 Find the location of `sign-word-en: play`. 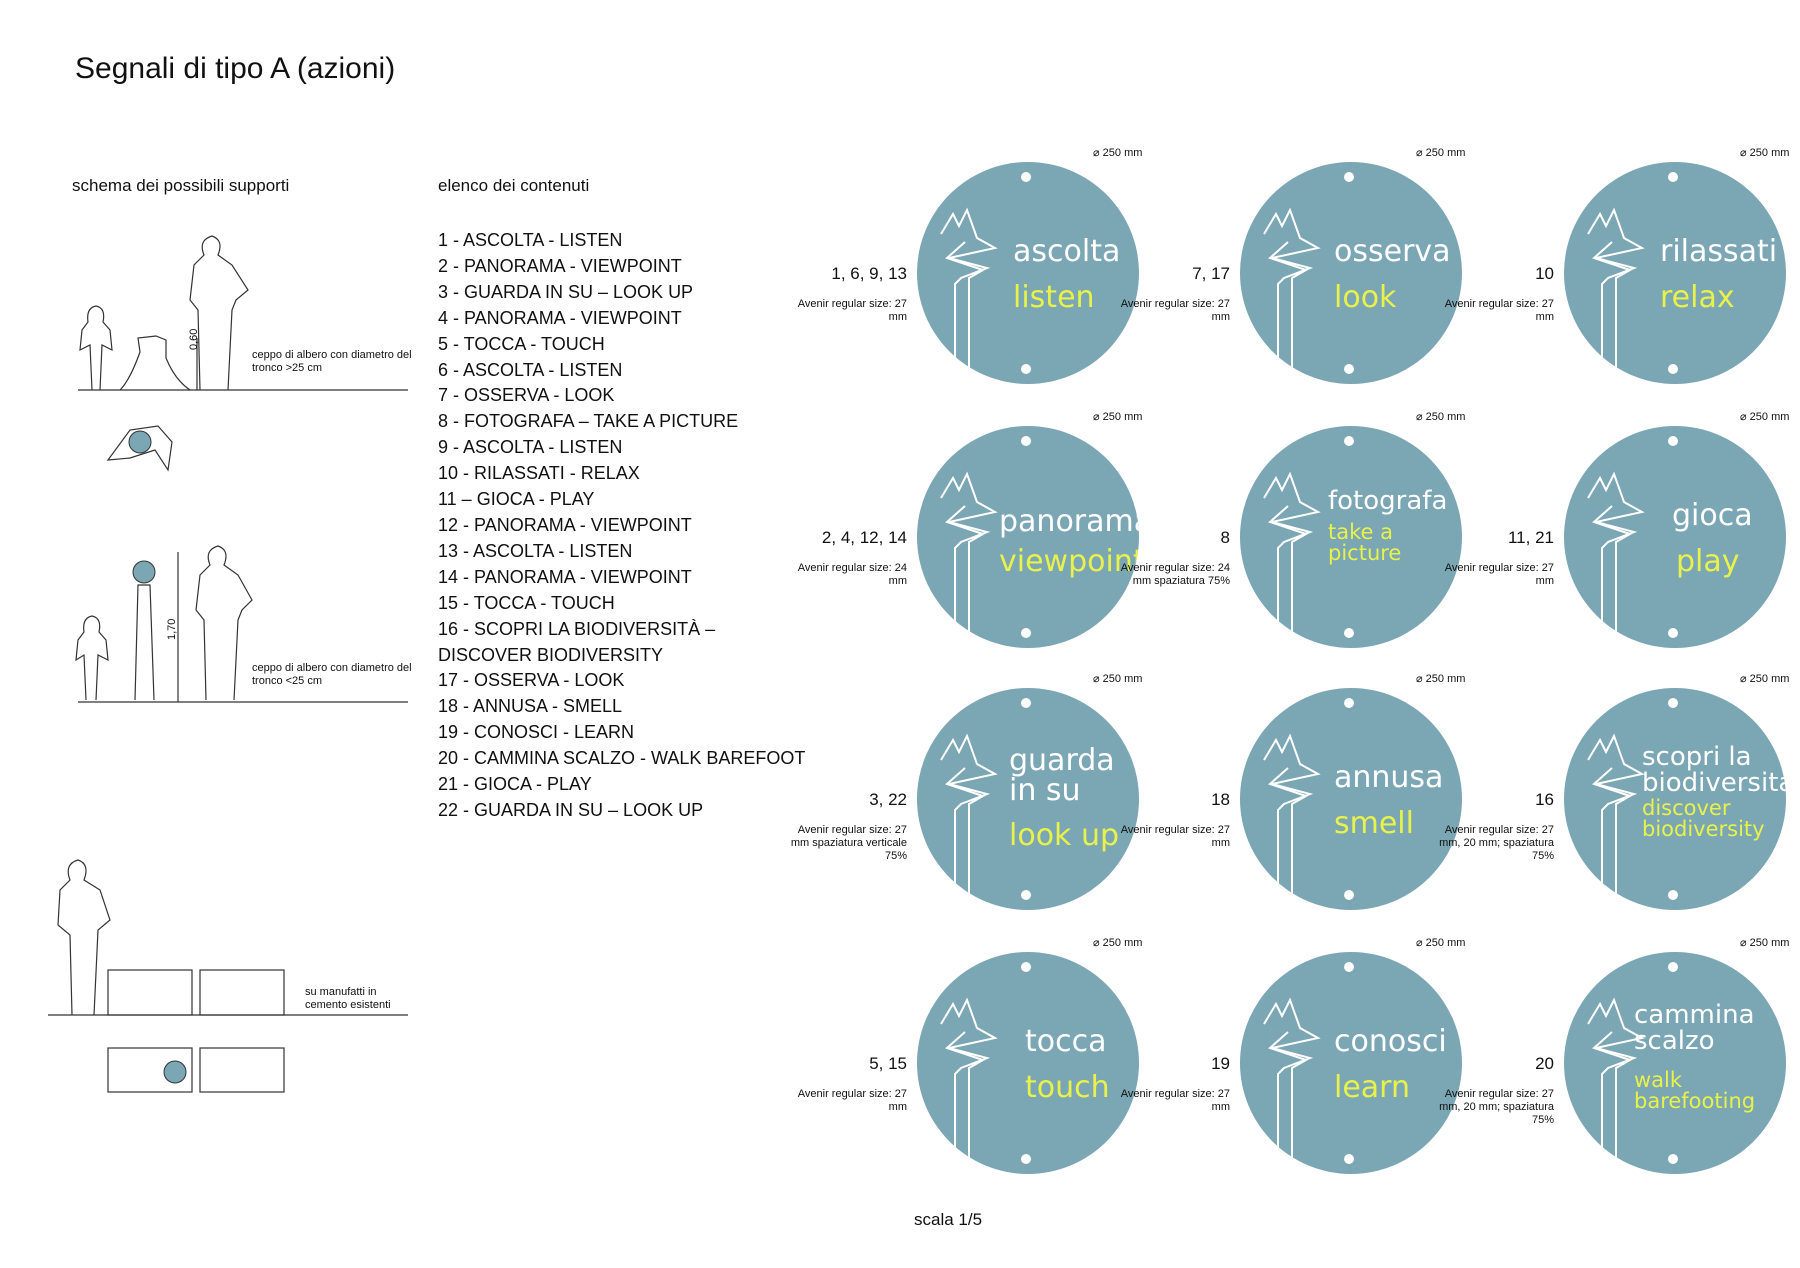

sign-word-en: play is located at coordinates (1708, 561).